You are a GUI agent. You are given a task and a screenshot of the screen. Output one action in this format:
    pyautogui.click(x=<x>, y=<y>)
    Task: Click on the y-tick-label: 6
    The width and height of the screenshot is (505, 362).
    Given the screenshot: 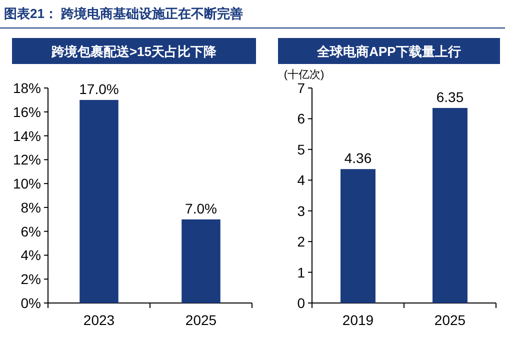 What is the action you would take?
    pyautogui.click(x=301, y=118)
    